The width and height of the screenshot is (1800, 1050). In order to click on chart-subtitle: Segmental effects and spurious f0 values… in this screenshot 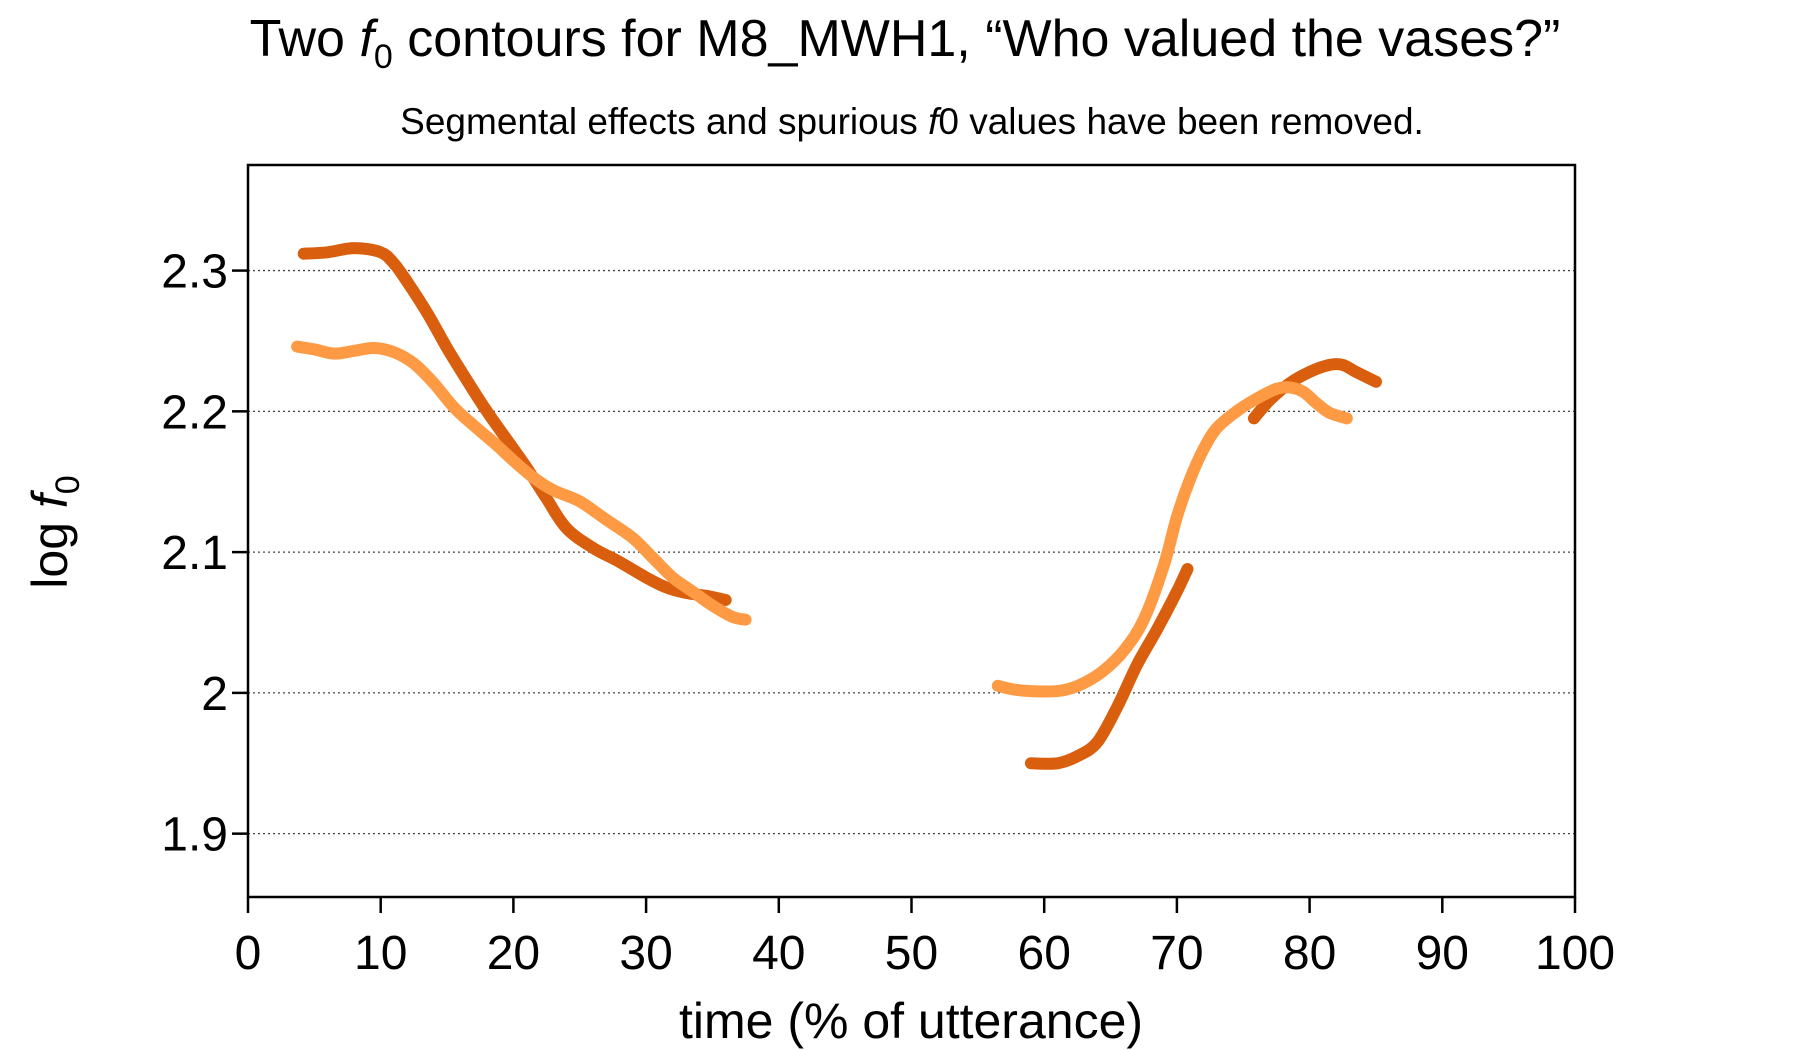, I will do `click(912, 121)`.